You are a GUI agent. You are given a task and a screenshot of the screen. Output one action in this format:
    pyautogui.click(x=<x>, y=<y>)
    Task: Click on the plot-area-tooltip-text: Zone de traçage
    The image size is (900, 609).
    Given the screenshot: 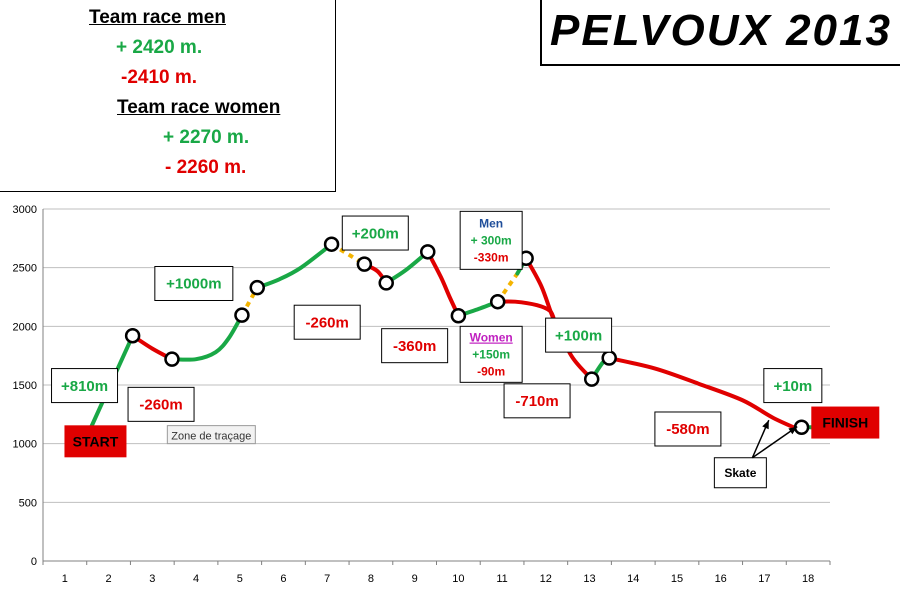 What is the action you would take?
    pyautogui.click(x=211, y=437)
    